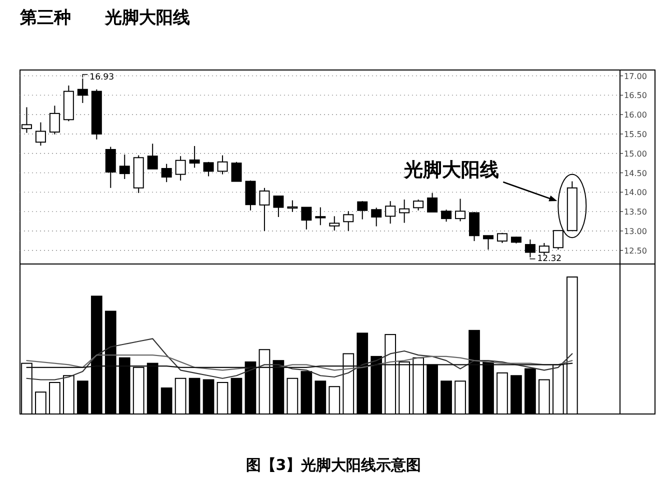  I want to click on y-tick-label: 15.50, so click(635, 134).